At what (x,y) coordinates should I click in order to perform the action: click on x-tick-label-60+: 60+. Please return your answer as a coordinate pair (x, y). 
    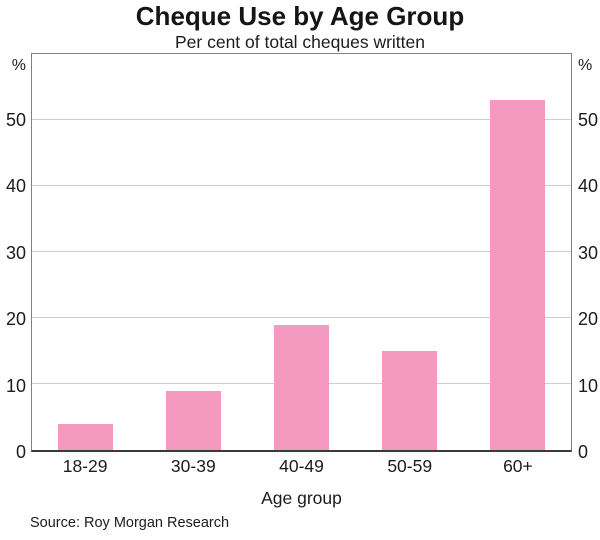
    Looking at the image, I should click on (518, 466).